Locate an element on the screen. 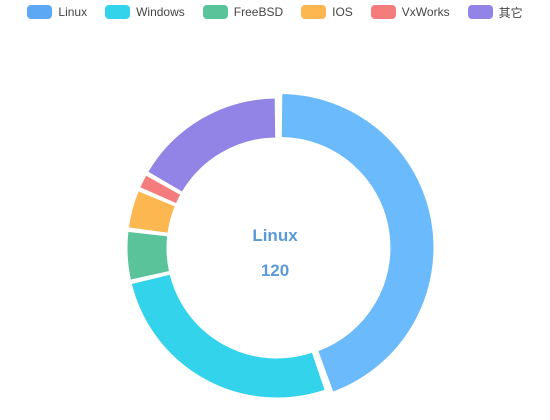 The image size is (550, 420). legend-item-linux: Linux is located at coordinates (57, 12).